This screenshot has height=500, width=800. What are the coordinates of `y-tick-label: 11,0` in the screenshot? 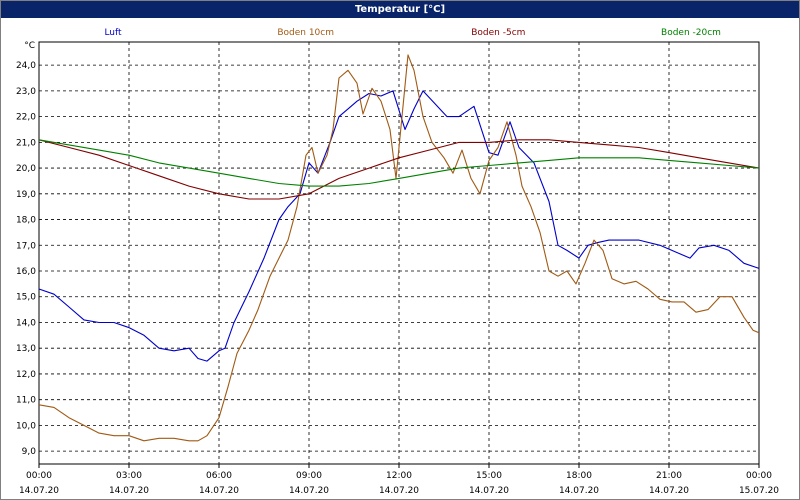 It's located at (26, 401).